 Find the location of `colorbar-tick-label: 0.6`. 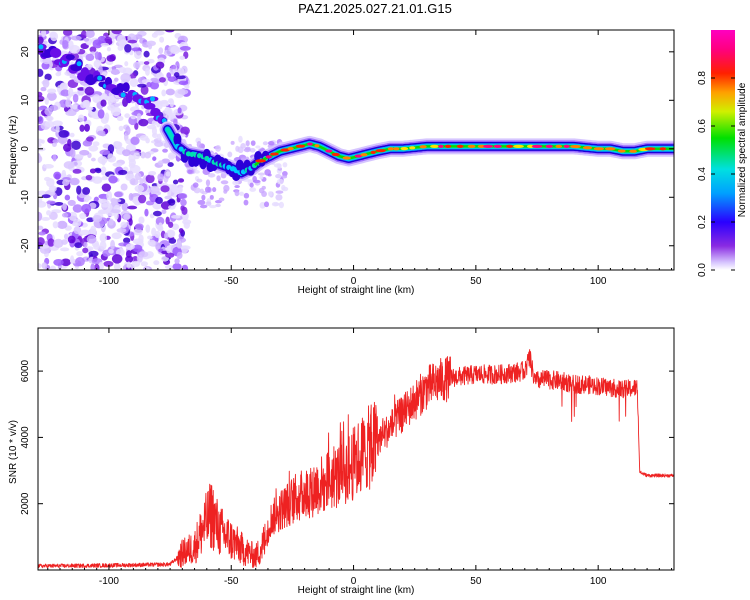

colorbar-tick-label: 0.6 is located at coordinates (702, 126).